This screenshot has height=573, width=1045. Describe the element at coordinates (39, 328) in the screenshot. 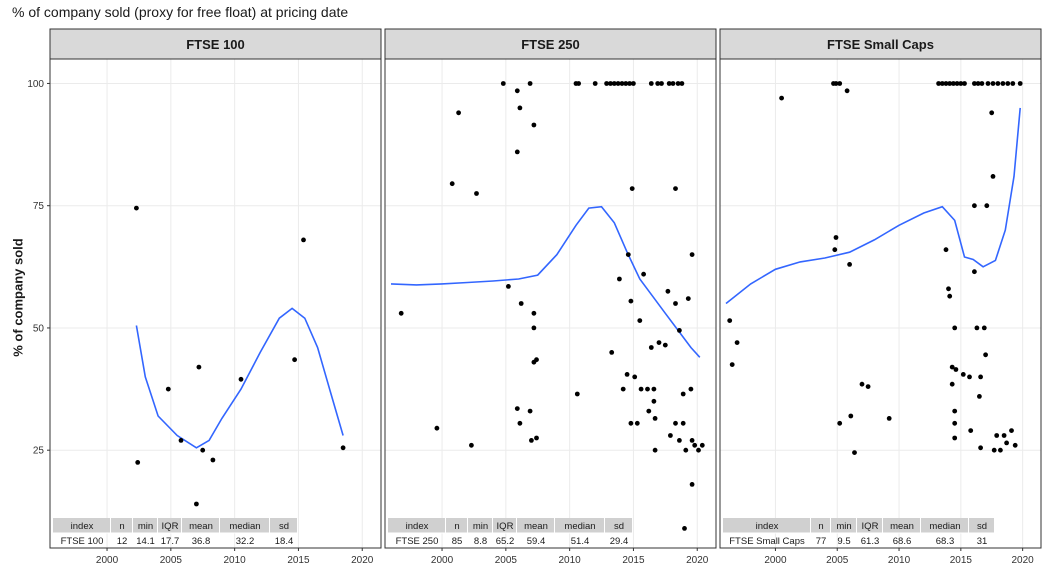

I see `y-tick-label: 50` at that location.